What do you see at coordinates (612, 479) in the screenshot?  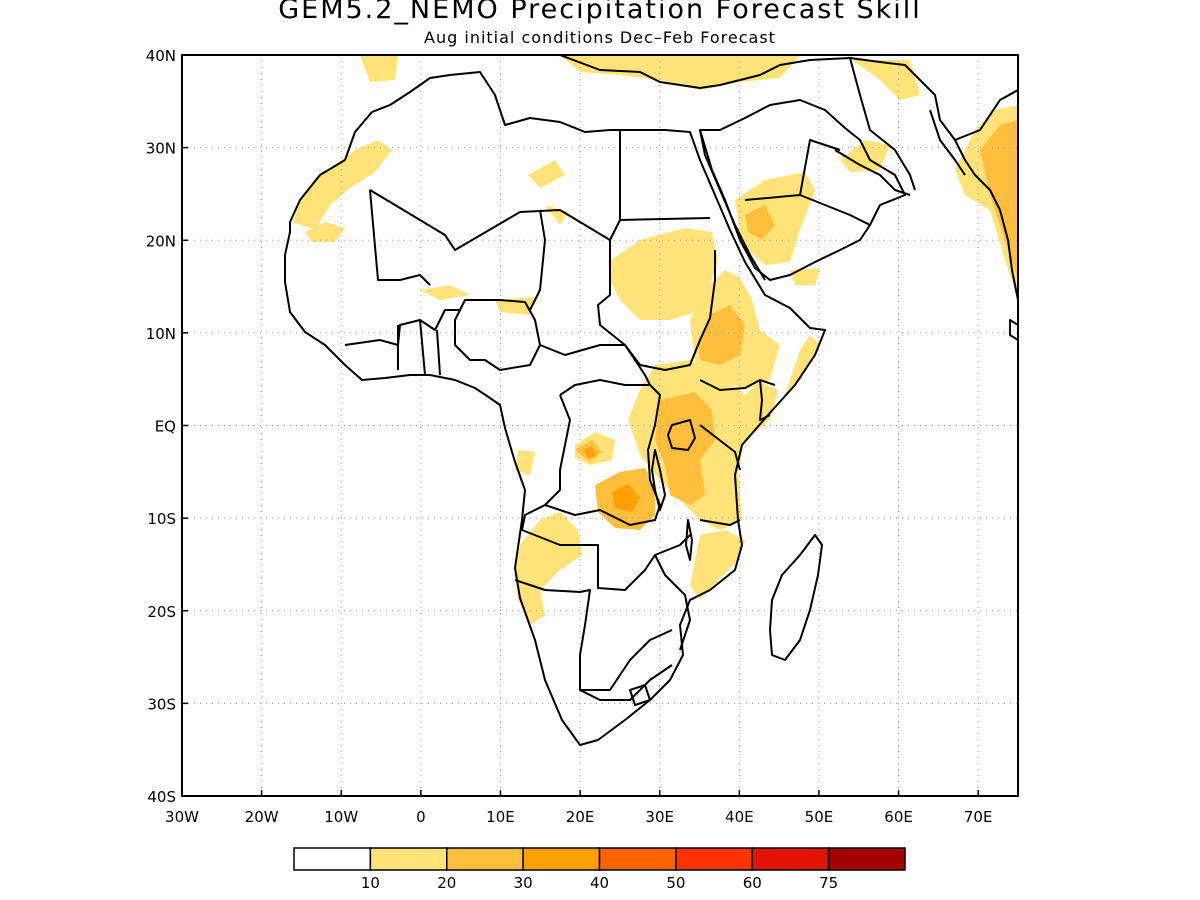 I see `skill-region-zambia-core` at bounding box center [612, 479].